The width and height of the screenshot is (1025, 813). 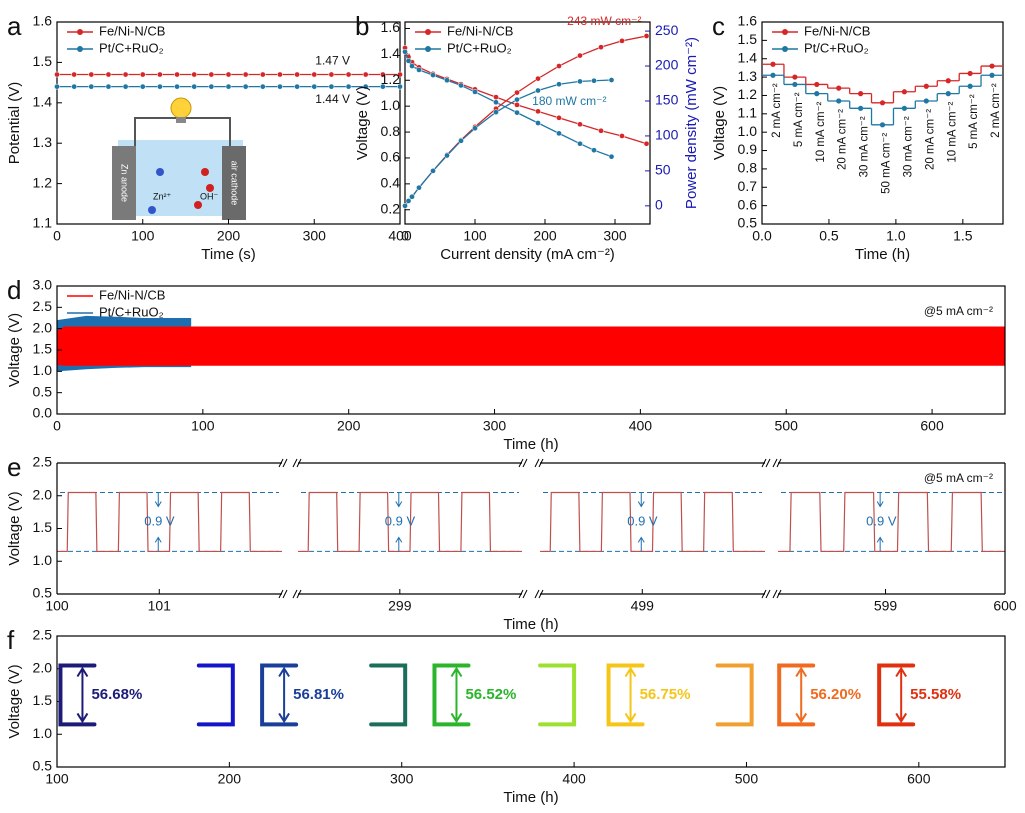 What do you see at coordinates (181, 120) in the screenshot?
I see `bulb-base` at bounding box center [181, 120].